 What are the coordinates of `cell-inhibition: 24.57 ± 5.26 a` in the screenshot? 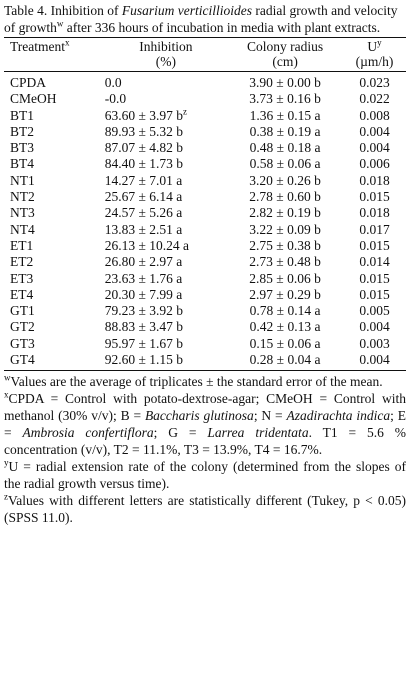 It's located at (163, 213).